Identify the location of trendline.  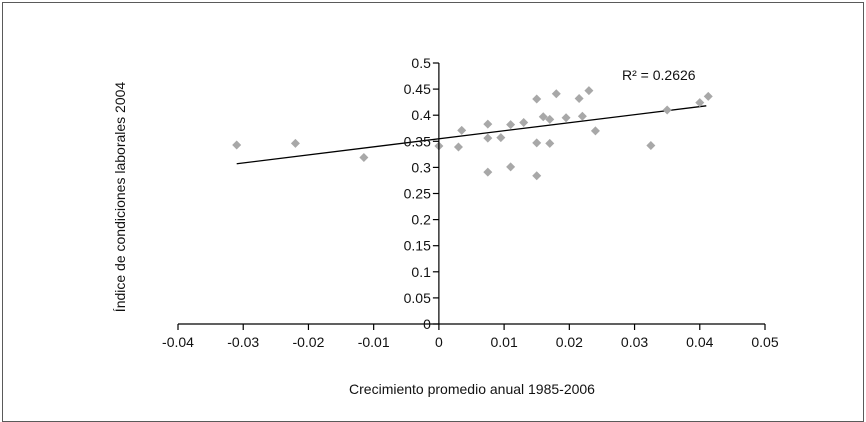
(471, 135).